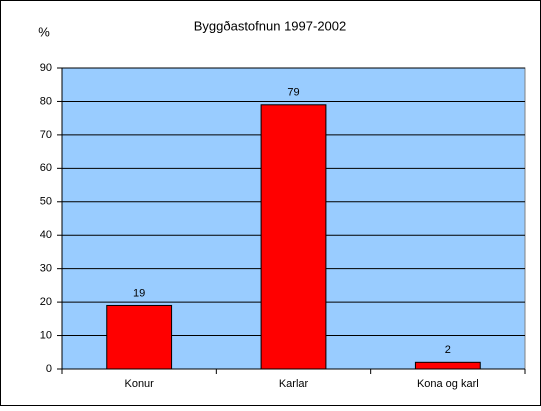  I want to click on y-tick-label: 20, so click(46, 302).